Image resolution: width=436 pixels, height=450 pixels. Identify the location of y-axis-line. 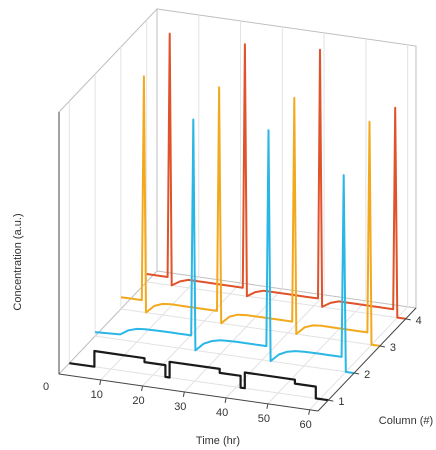
(367, 359).